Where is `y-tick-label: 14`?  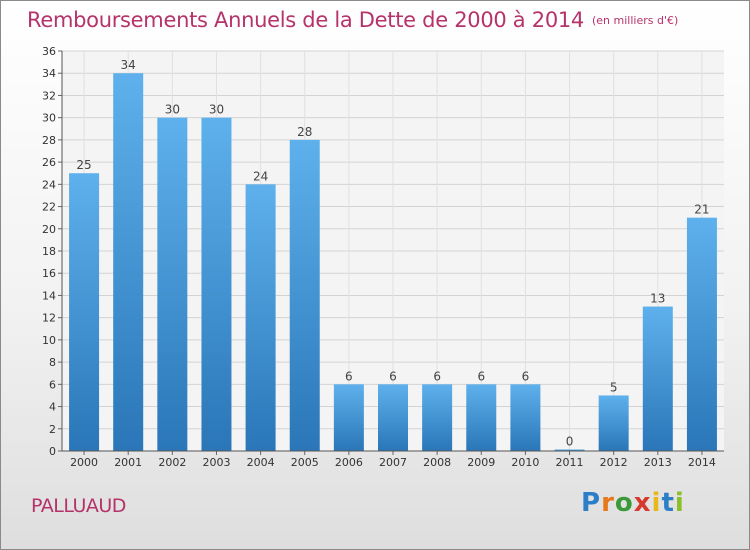
y-tick-label: 14 is located at coordinates (49, 295).